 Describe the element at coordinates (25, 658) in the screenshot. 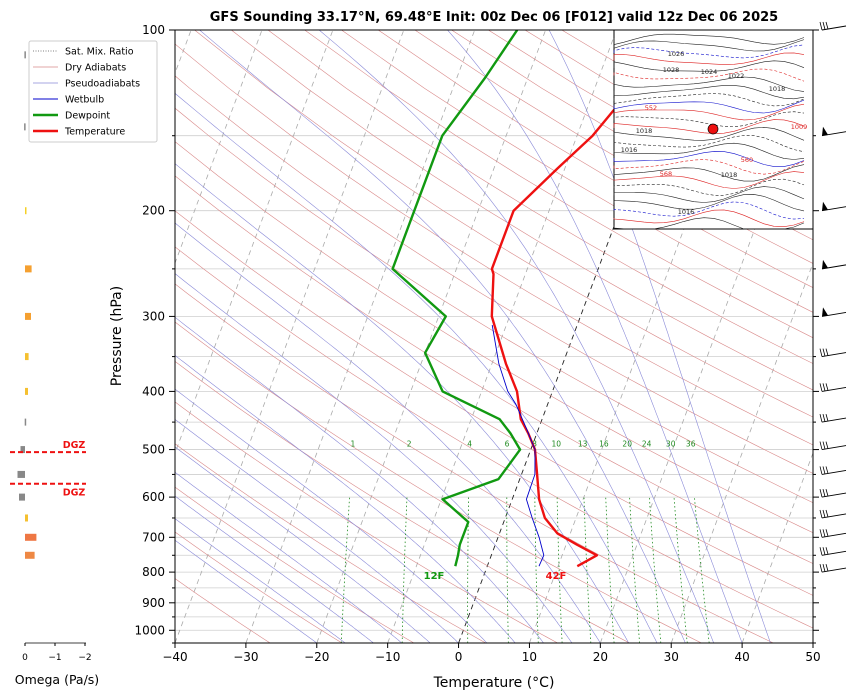

I see `omega-tick-label: 0` at that location.